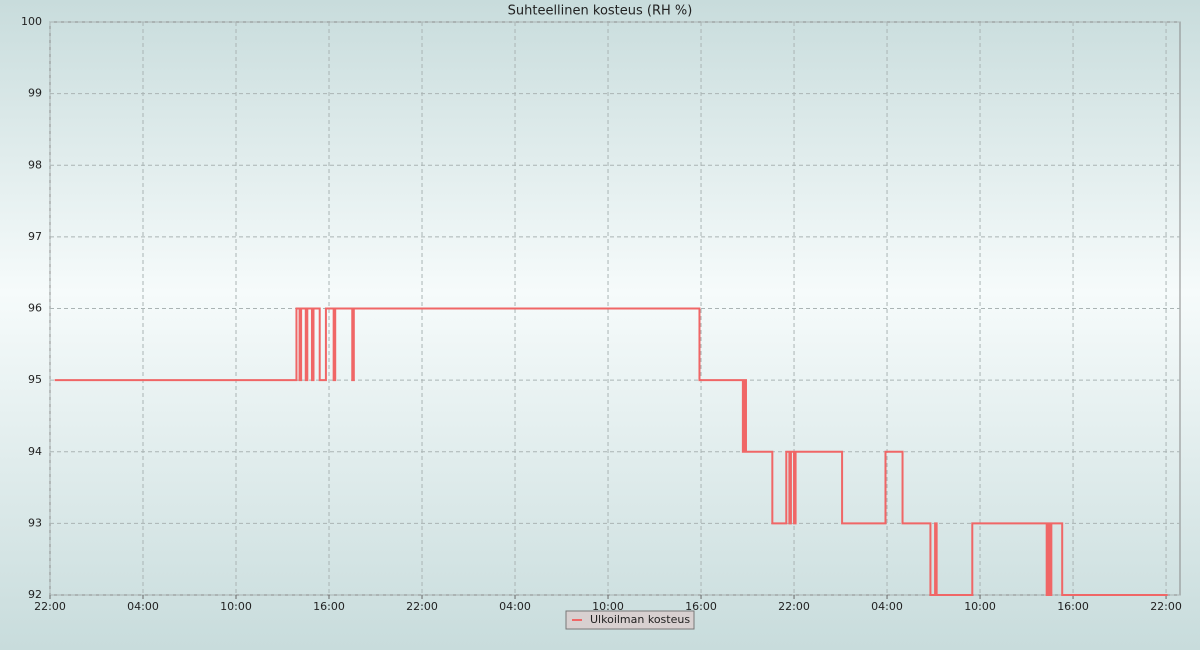  I want to click on chart-title: Suhteellinen kosteus (RH %), so click(600, 11).